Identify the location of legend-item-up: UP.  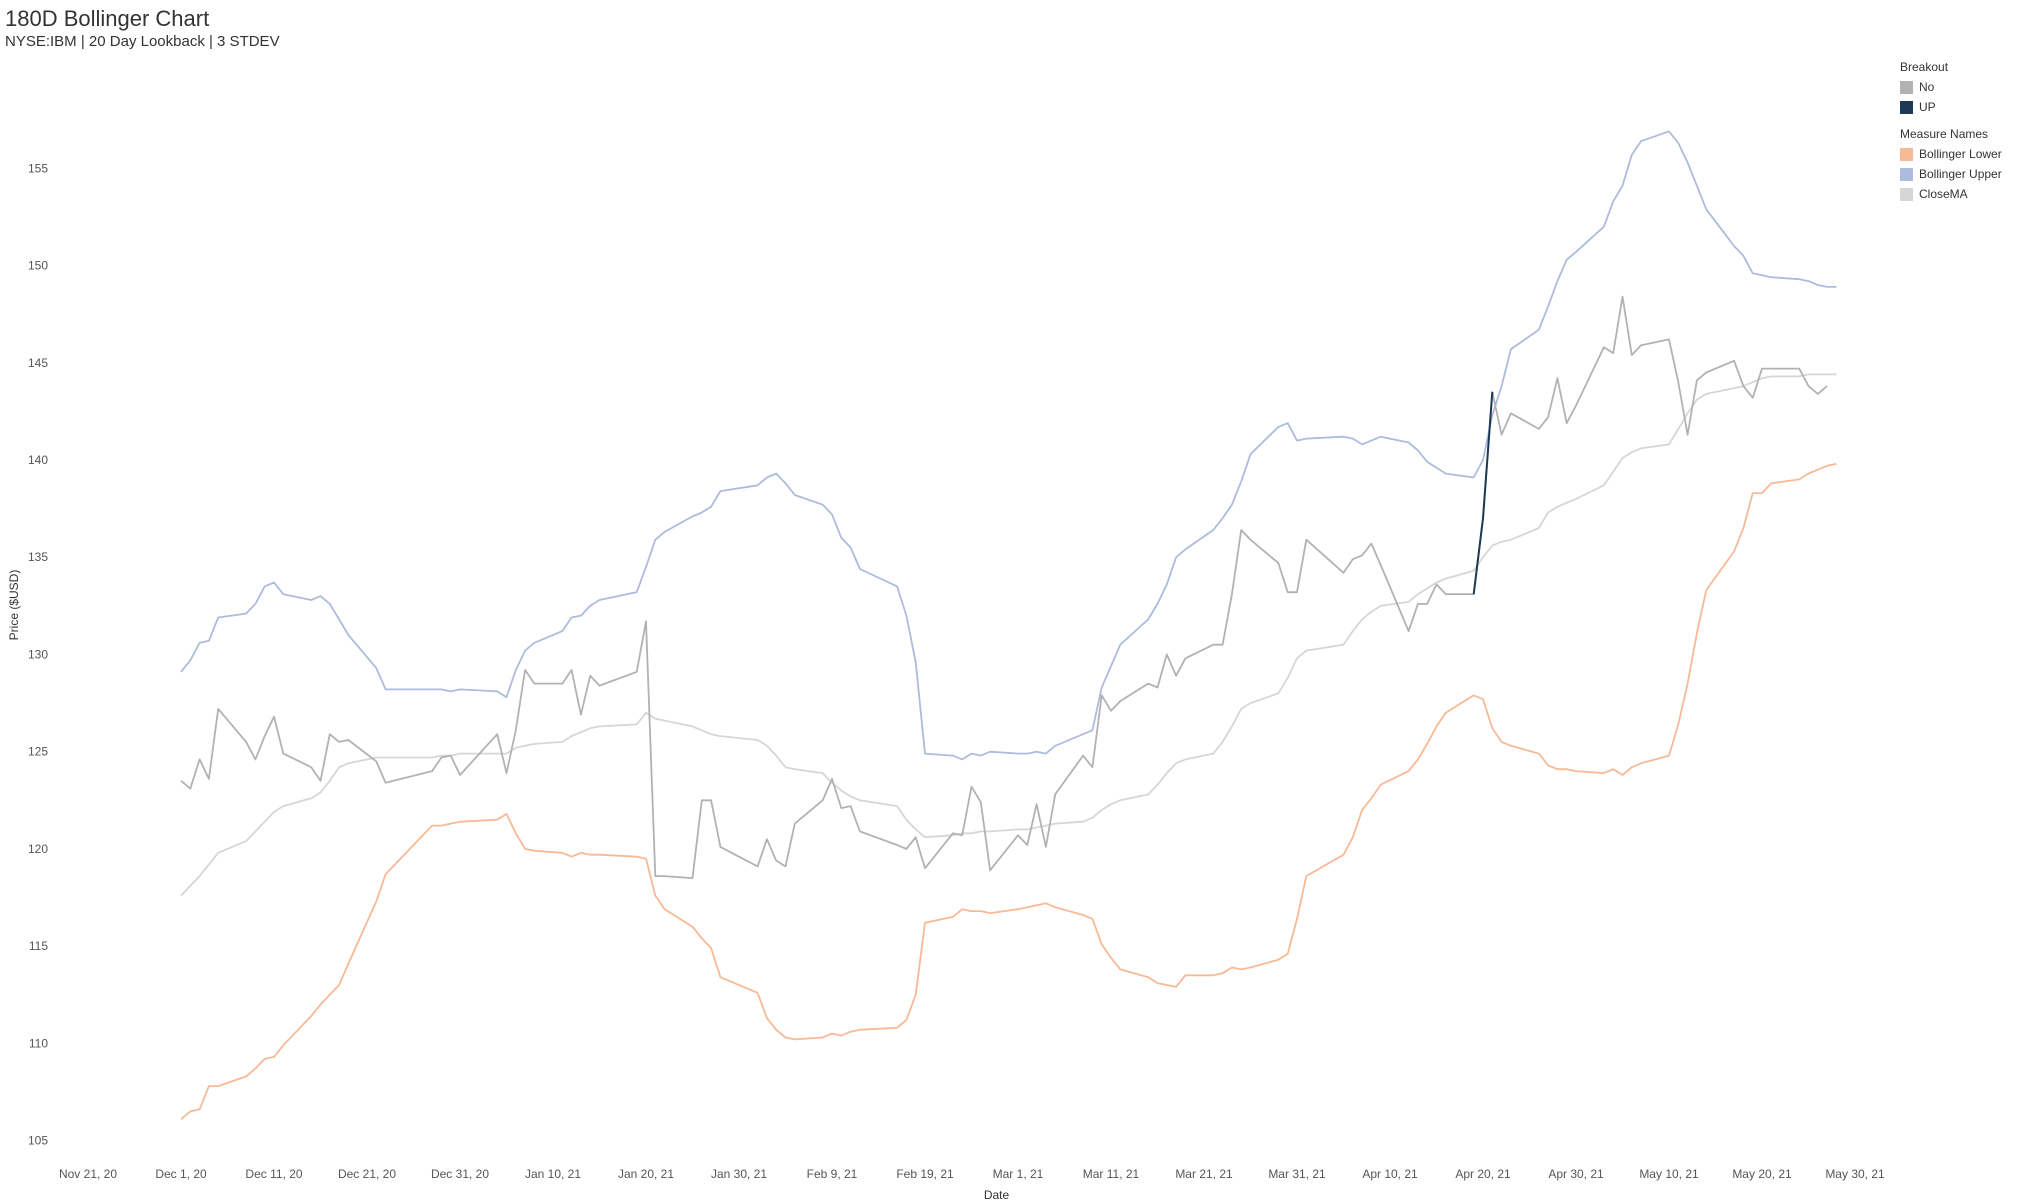
(1951, 107).